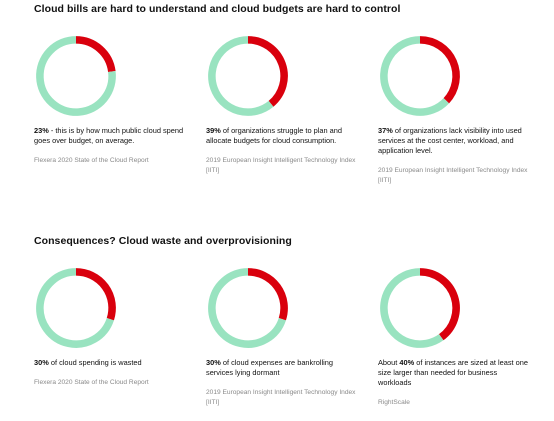 The height and width of the screenshot is (421, 554). Describe the element at coordinates (213, 130) in the screenshot. I see `stat-percent: 39%` at that location.